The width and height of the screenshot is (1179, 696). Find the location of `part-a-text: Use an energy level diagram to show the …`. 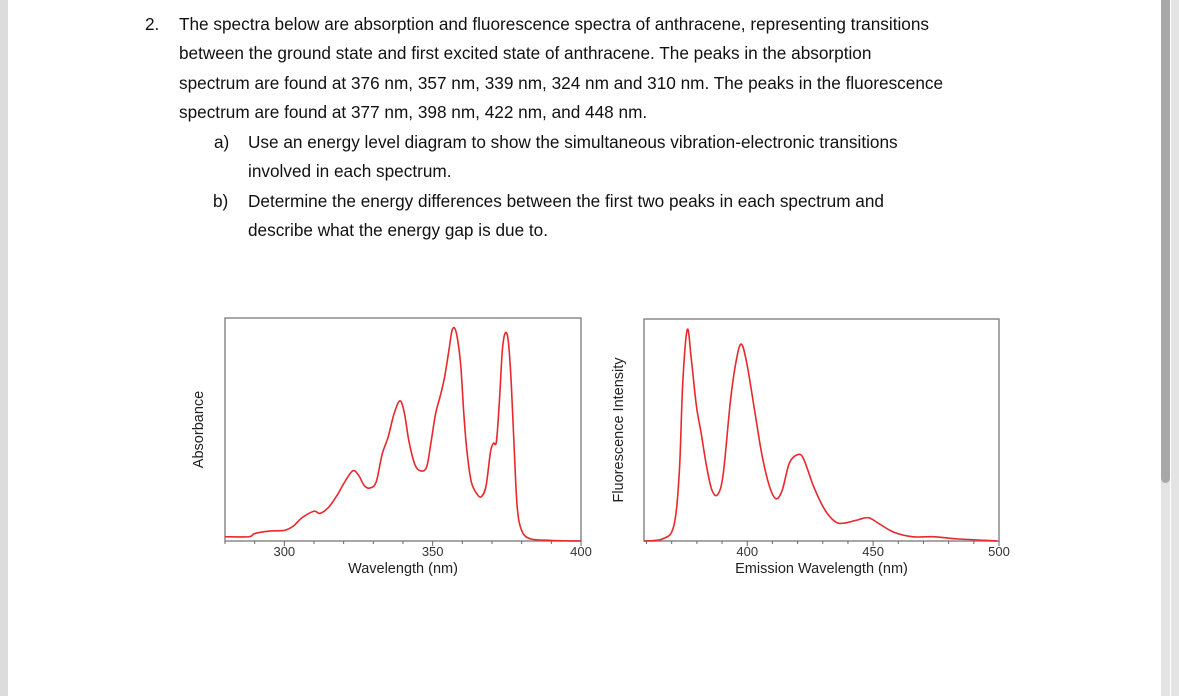

part-a-text: Use an energy level diagram to show the … is located at coordinates (573, 142).